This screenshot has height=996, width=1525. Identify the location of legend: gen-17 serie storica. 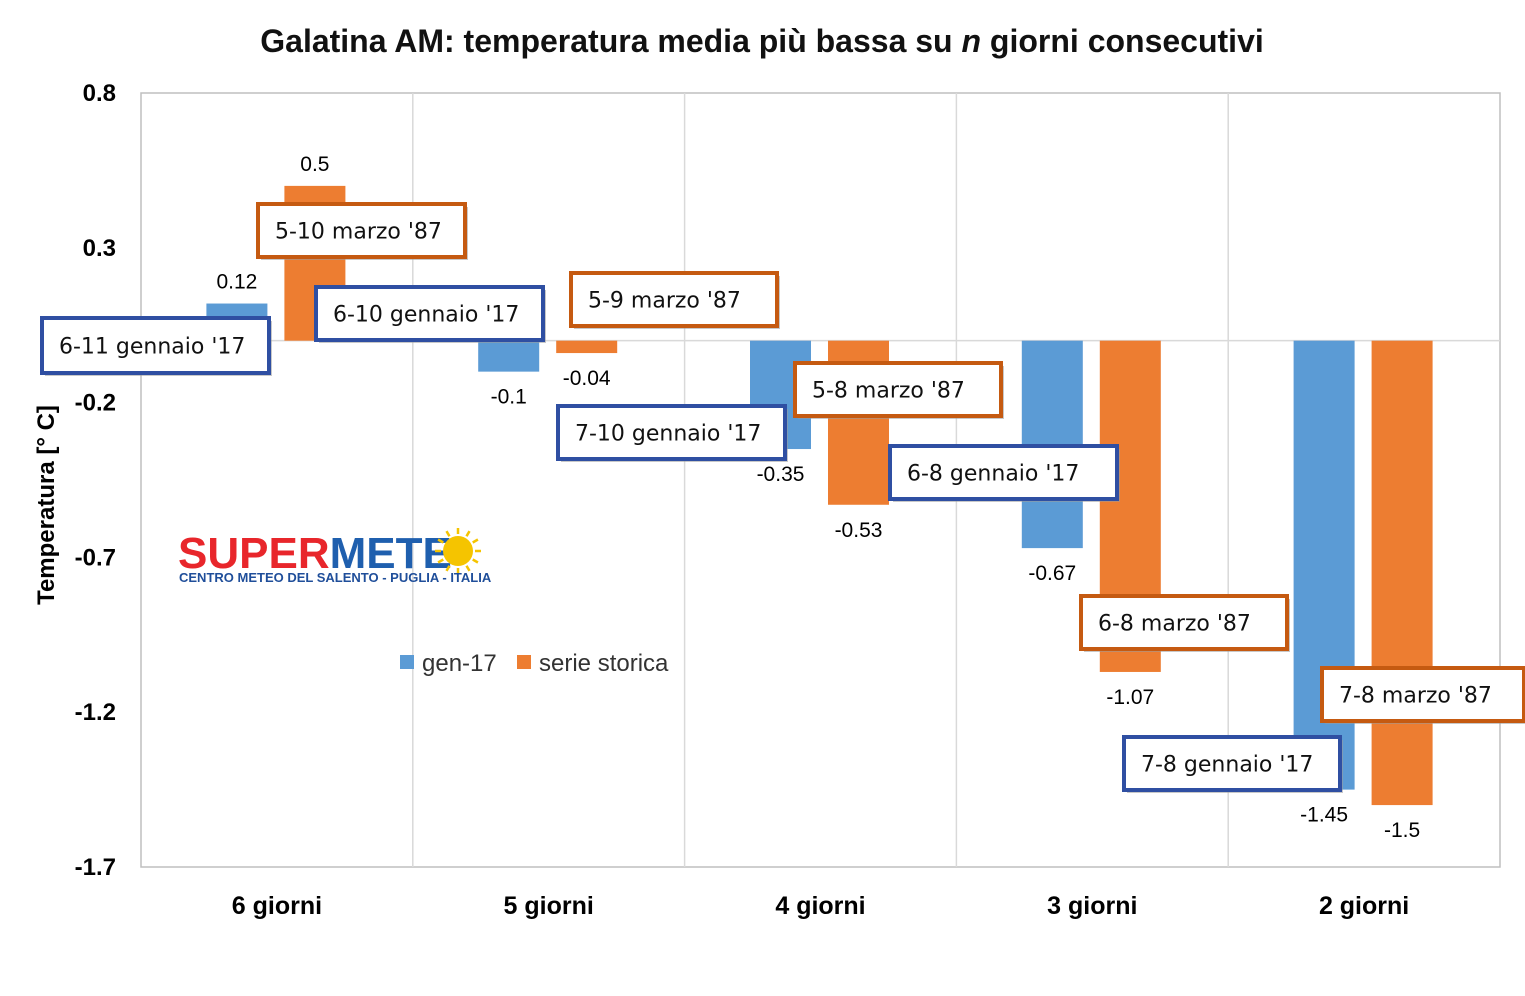
(534, 663).